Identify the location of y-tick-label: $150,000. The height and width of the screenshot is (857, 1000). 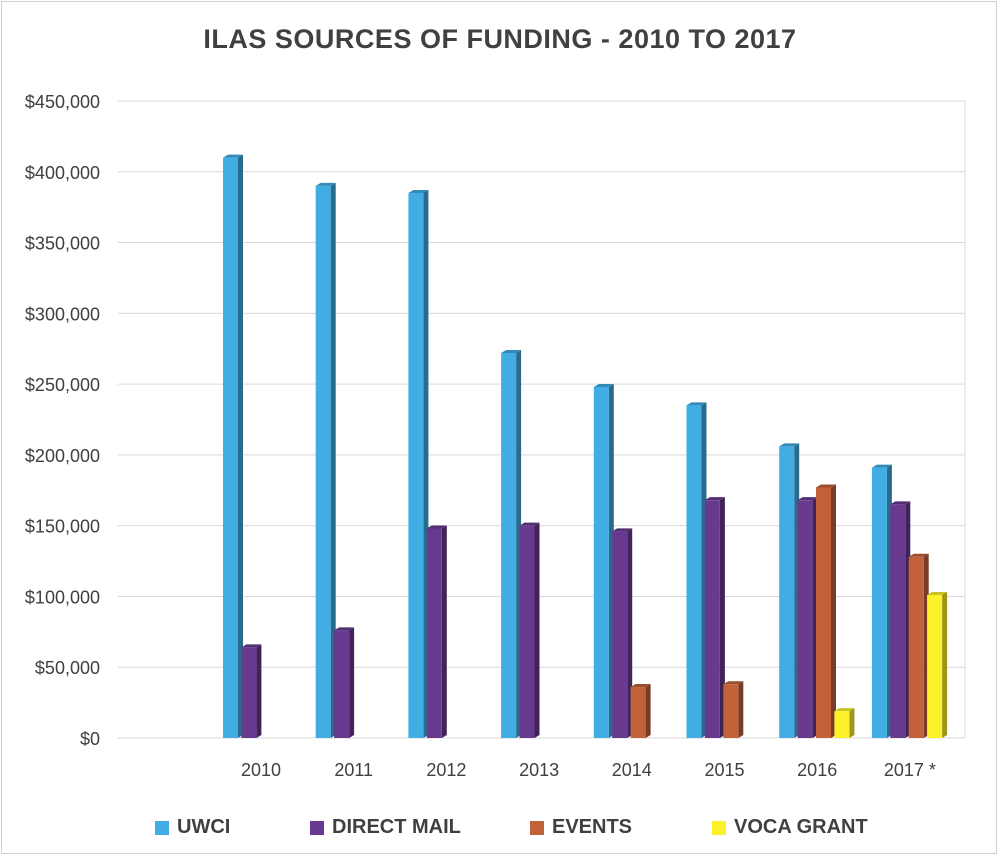
(62, 527).